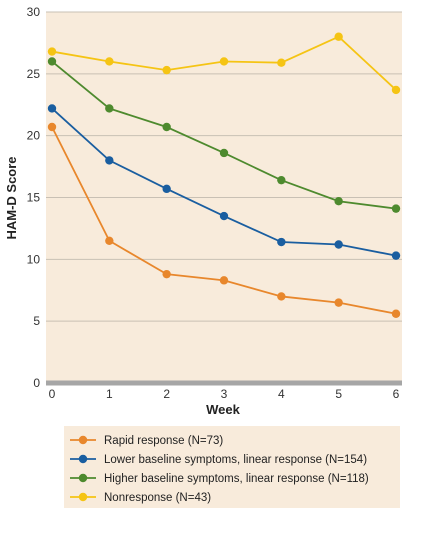 The image size is (434, 534). Describe the element at coordinates (166, 394) in the screenshot. I see `x-tick-label: 2` at that location.